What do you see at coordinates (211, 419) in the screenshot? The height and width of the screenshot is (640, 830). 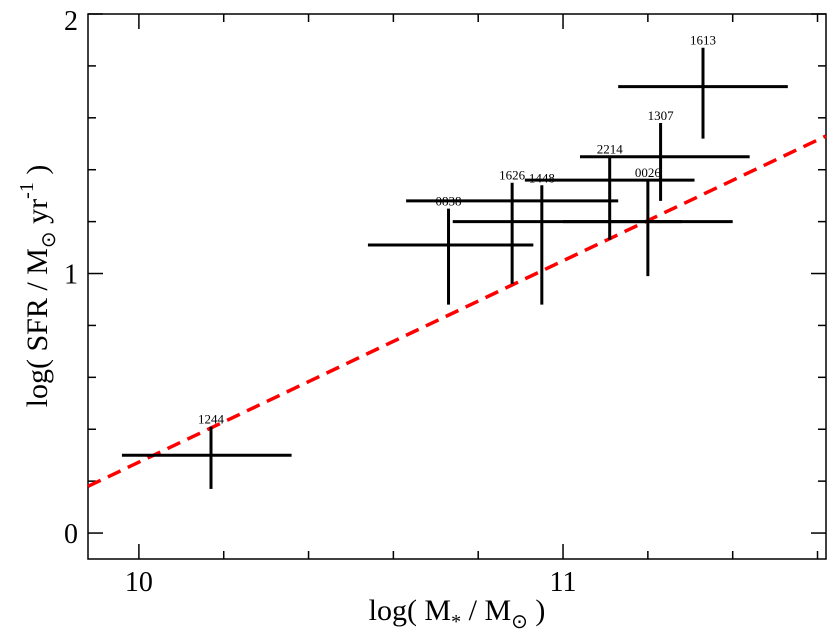 I see `point-label: 1244` at bounding box center [211, 419].